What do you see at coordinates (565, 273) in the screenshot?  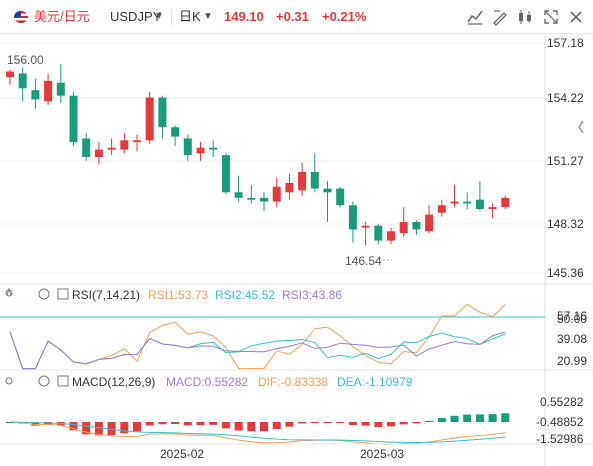 I see `price-axis-label: 145.36` at bounding box center [565, 273].